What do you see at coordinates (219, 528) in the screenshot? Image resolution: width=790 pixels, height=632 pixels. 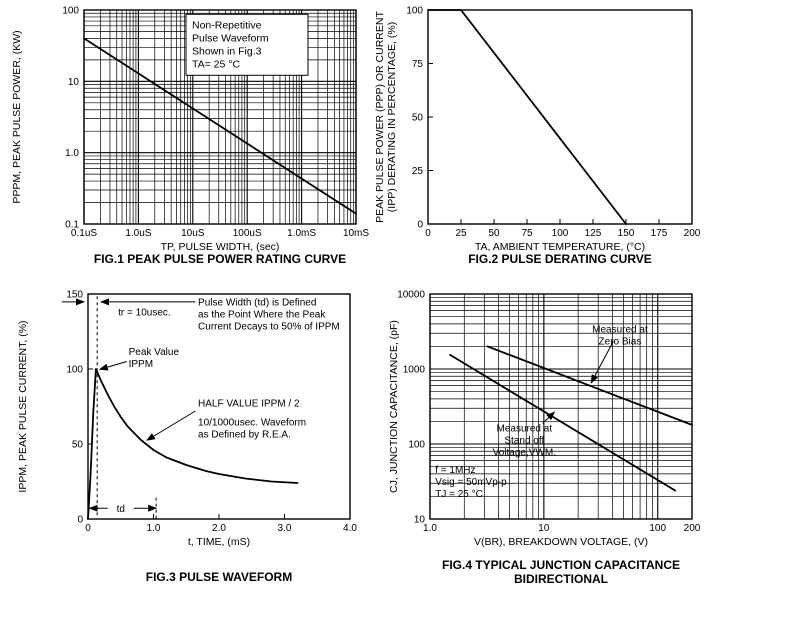 I see `svg-text: 2.0` at bounding box center [219, 528].